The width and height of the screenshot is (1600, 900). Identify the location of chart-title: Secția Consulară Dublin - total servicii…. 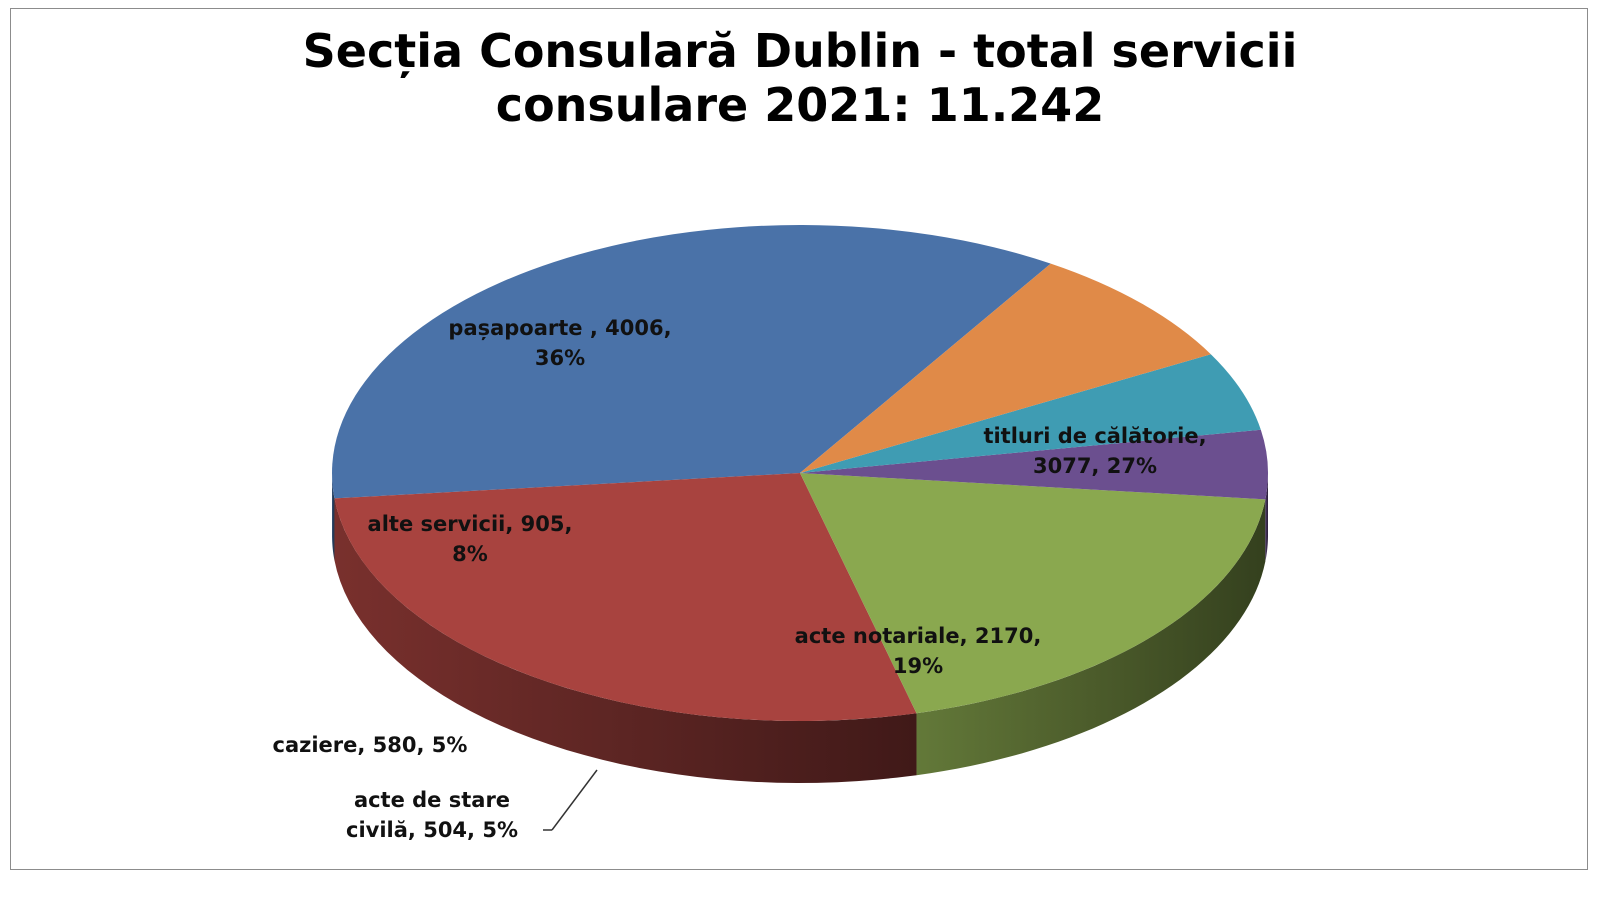
(800, 78).